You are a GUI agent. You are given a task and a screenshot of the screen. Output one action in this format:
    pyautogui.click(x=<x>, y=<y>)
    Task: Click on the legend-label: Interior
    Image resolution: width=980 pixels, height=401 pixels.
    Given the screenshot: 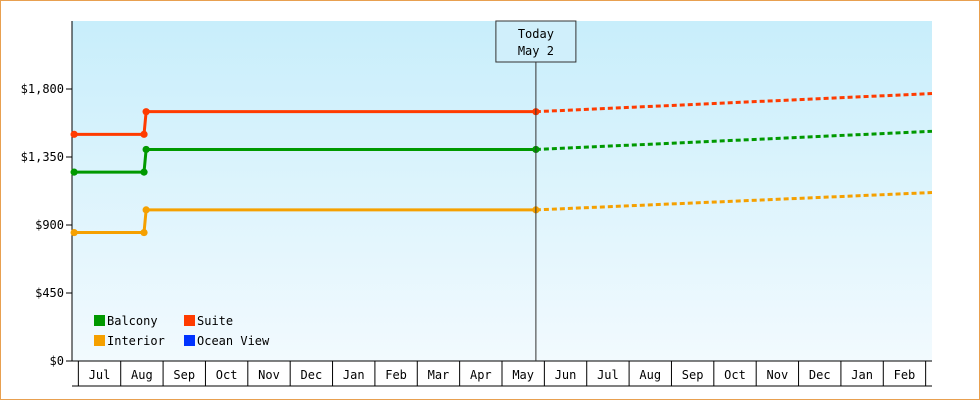 What is the action you would take?
    pyautogui.click(x=136, y=341)
    